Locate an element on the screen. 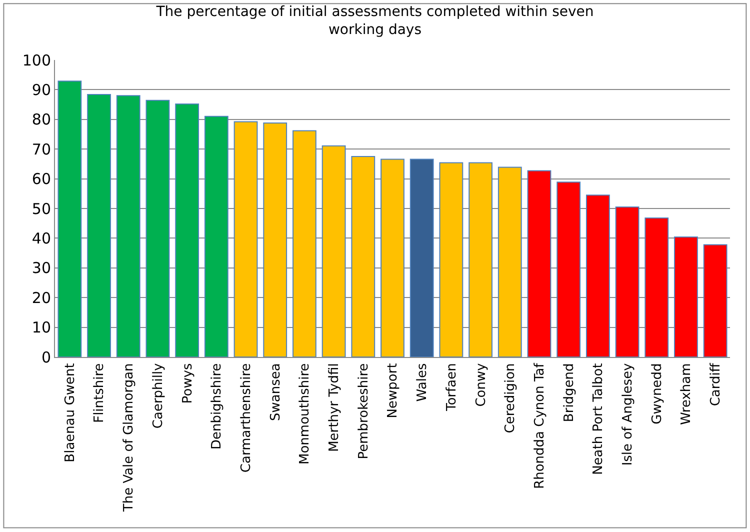  x-tick-label: Conwy is located at coordinates (481, 384).